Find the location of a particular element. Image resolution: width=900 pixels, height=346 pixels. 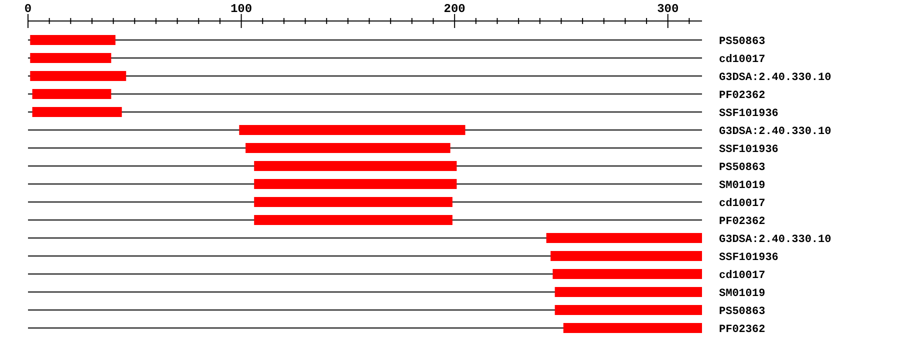

x-tick-label: 0 is located at coordinates (28, 9).